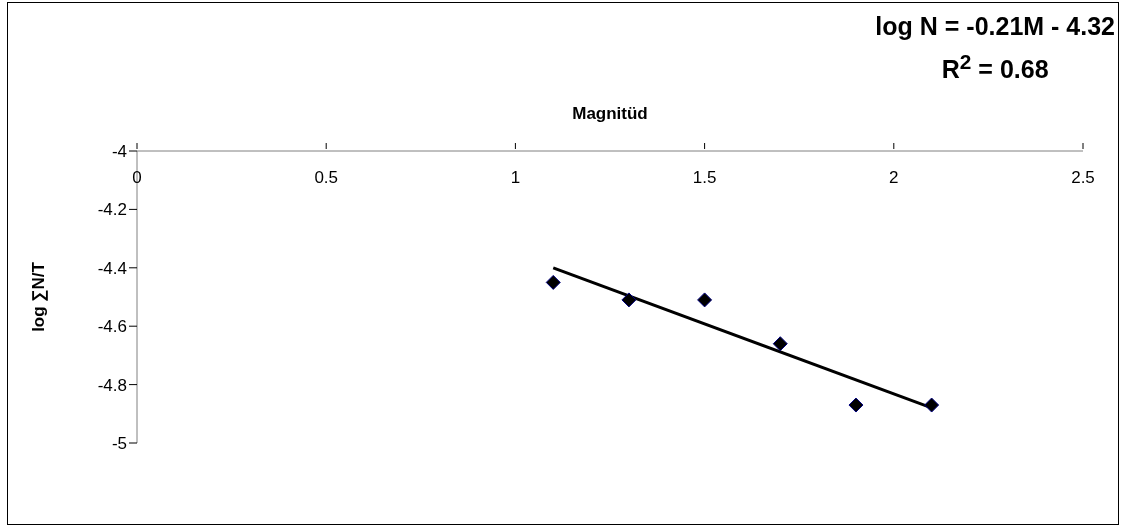 The image size is (1127, 528). Describe the element at coordinates (112, 268) in the screenshot. I see `y-tick-label: -4.4` at that location.